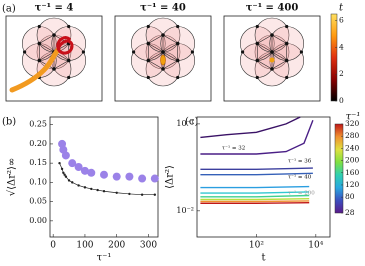  Describe the element at coordinates (352, 184) in the screenshot. I see `colorbar-tick-label: 120` at that location.